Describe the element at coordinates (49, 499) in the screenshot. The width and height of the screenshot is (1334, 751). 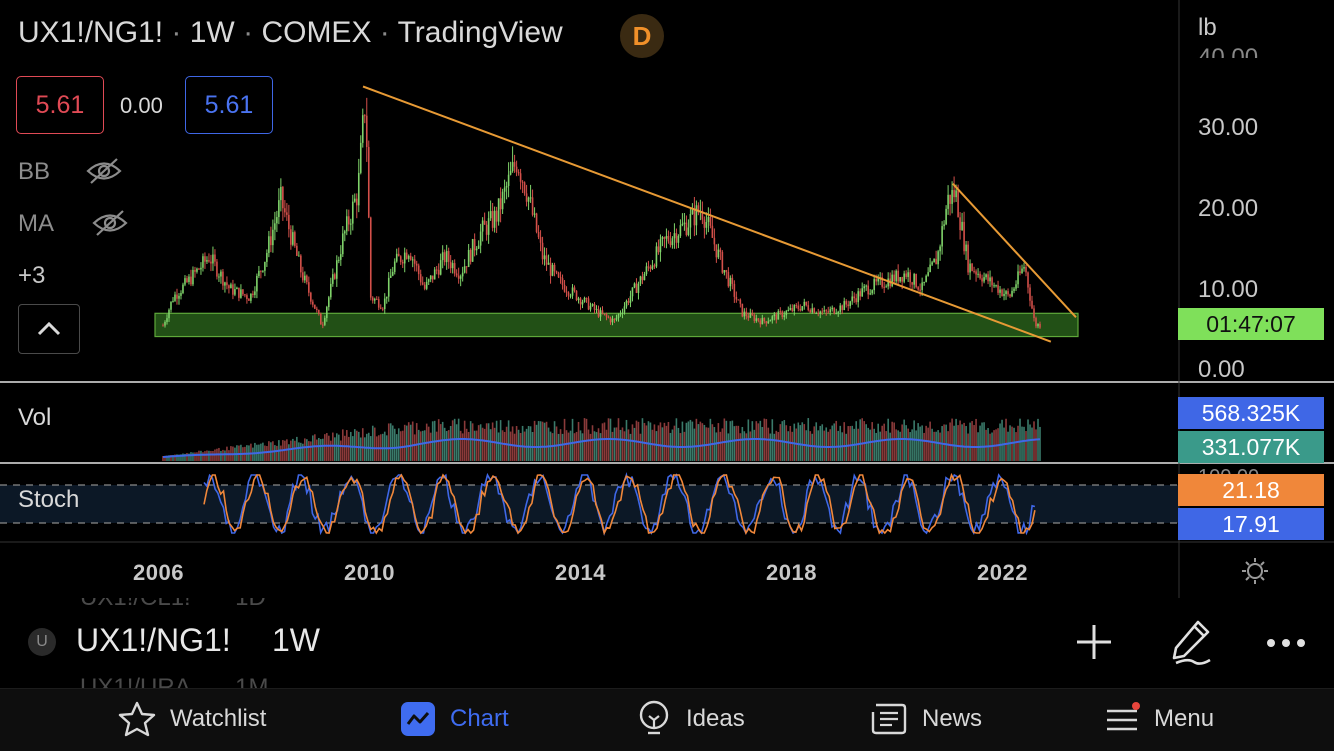
I see `stoch-label: Stoch` at that location.